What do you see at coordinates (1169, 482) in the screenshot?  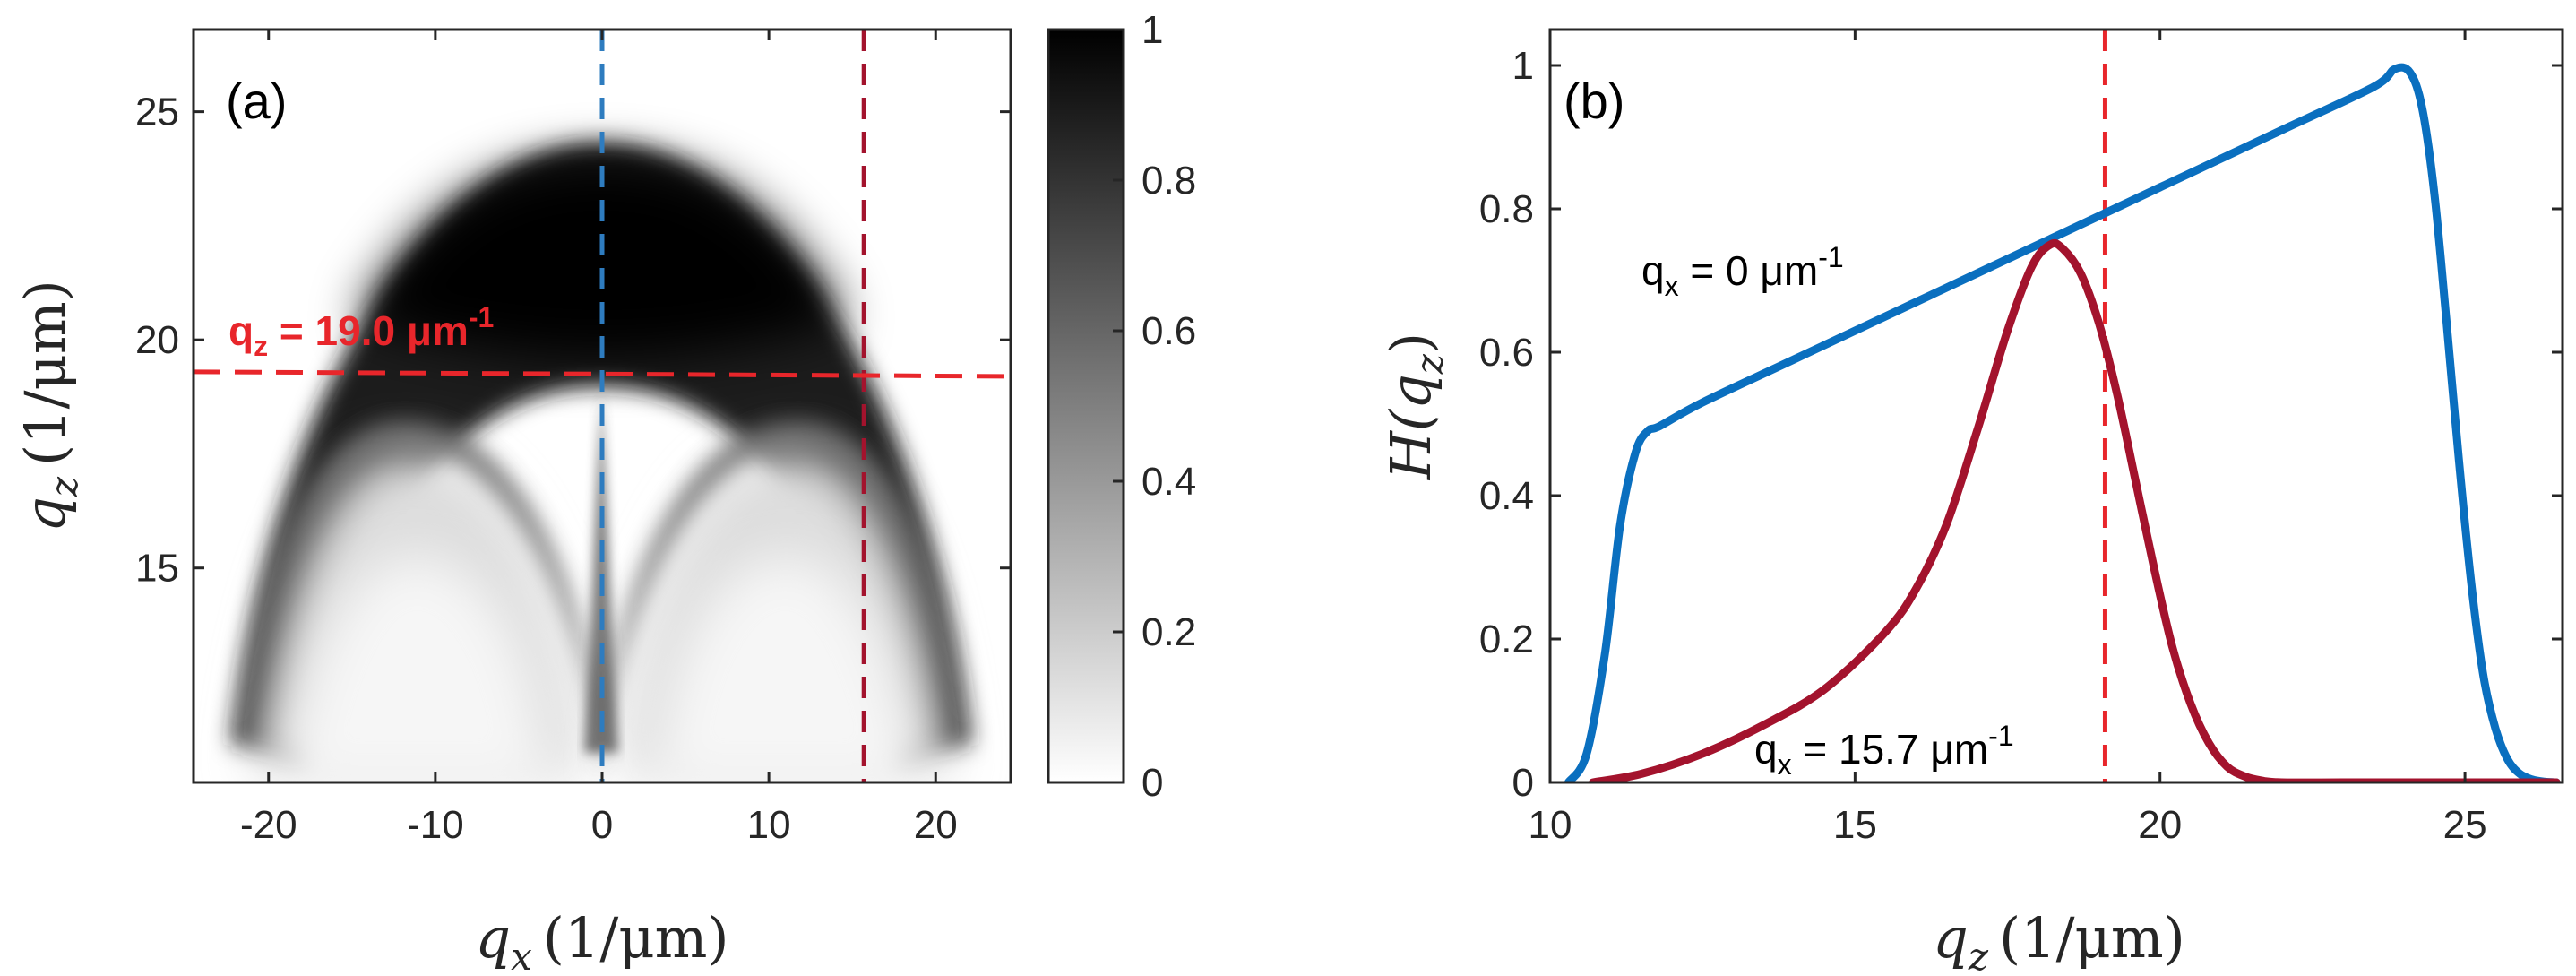 I see `colorbar-tick-label: 0.4` at bounding box center [1169, 482].